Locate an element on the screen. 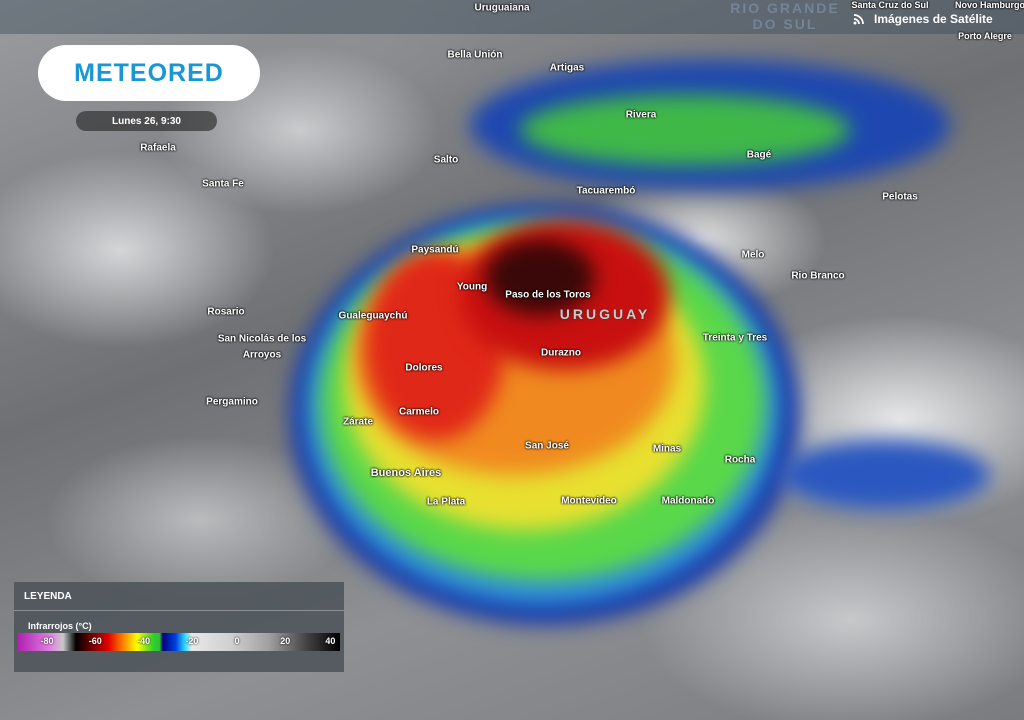  storm-dark-core is located at coordinates (540, 277).